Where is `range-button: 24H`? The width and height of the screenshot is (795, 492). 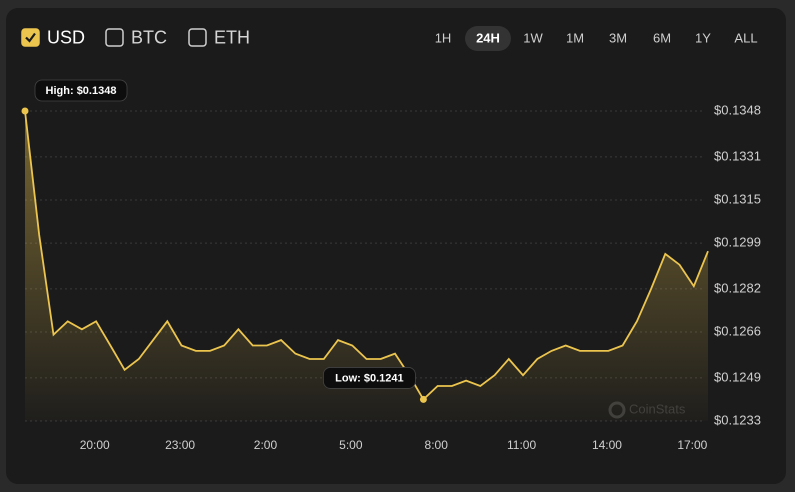 range-button: 24H is located at coordinates (488, 37).